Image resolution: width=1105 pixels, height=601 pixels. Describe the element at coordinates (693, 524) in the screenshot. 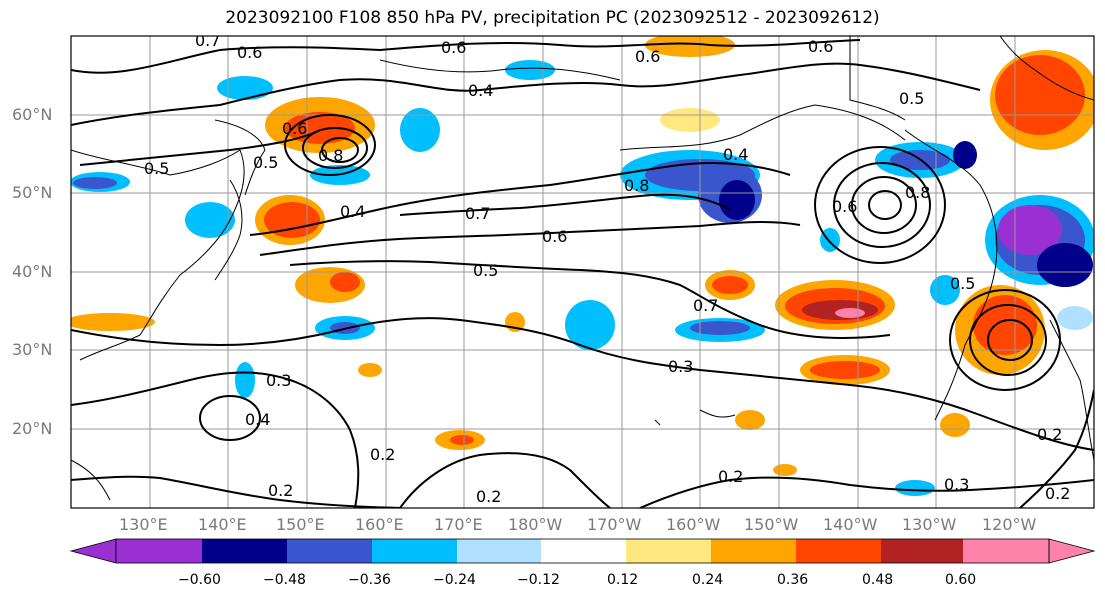

I see `lon-label: 160°W` at that location.